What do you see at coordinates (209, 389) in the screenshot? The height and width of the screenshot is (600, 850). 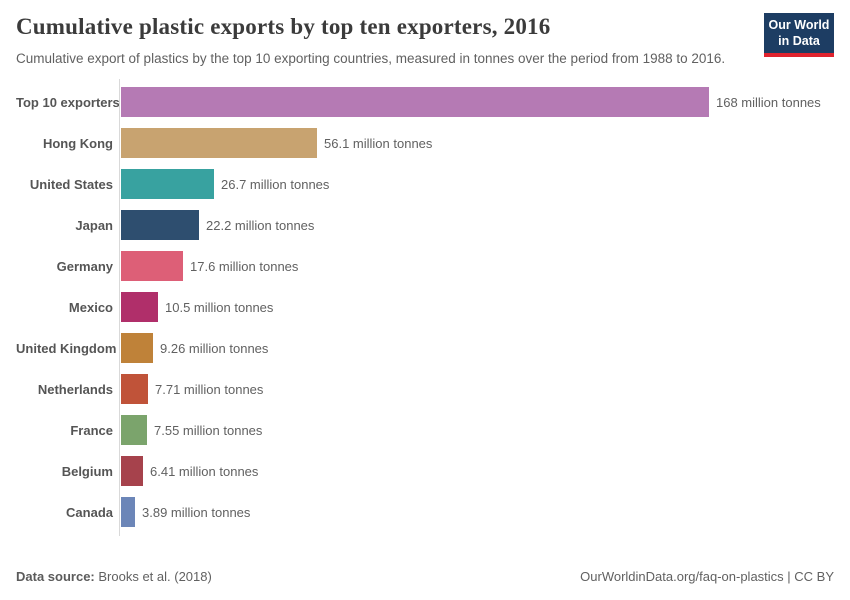 I see `bar-value-label: 7.71 million tonnes` at bounding box center [209, 389].